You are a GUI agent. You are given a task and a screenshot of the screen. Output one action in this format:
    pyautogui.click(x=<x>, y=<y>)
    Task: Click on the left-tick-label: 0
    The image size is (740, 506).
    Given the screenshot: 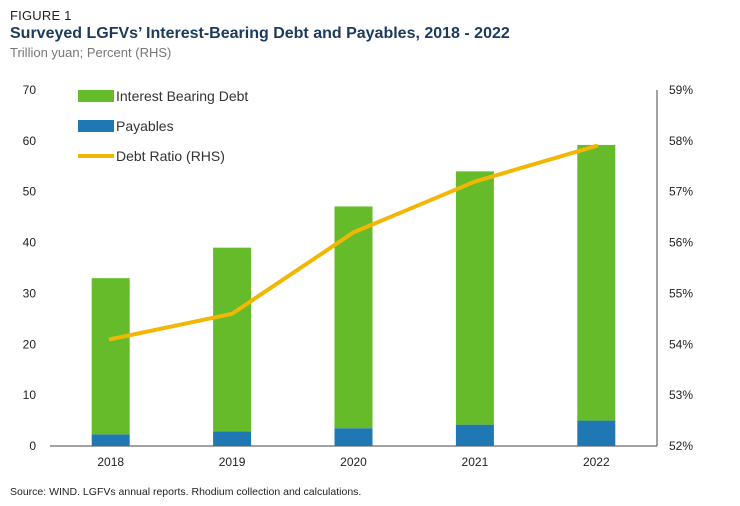 What is the action you would take?
    pyautogui.click(x=32, y=446)
    